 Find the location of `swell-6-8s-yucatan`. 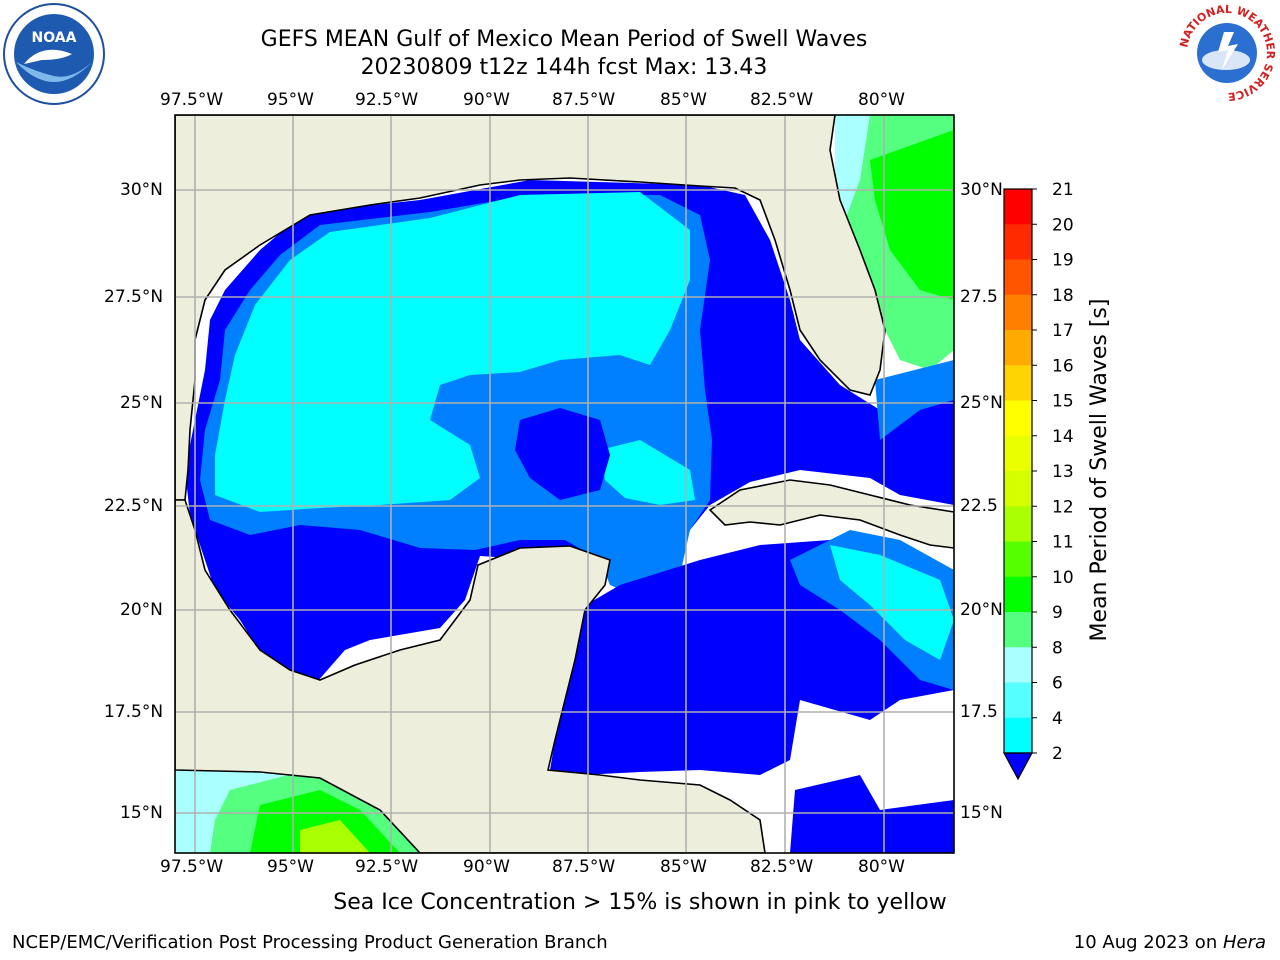

swell-6-8s-yucatan is located at coordinates (647, 472).